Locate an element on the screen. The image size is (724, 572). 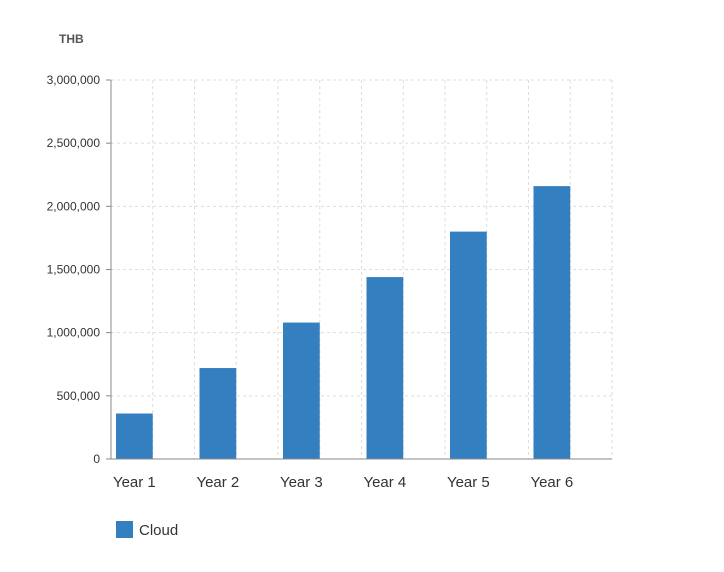
x-tick-label: Year 4 is located at coordinates (384, 482).